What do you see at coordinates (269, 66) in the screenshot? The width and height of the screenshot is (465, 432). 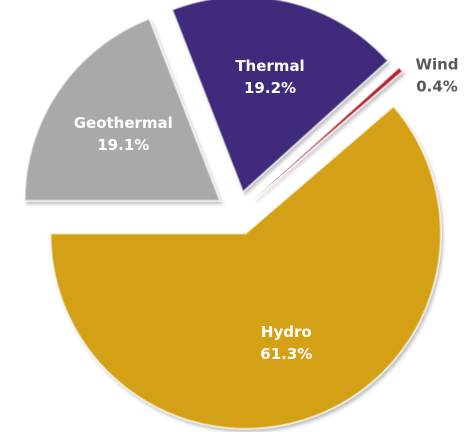 I see `slice-label: Thermal` at bounding box center [269, 66].